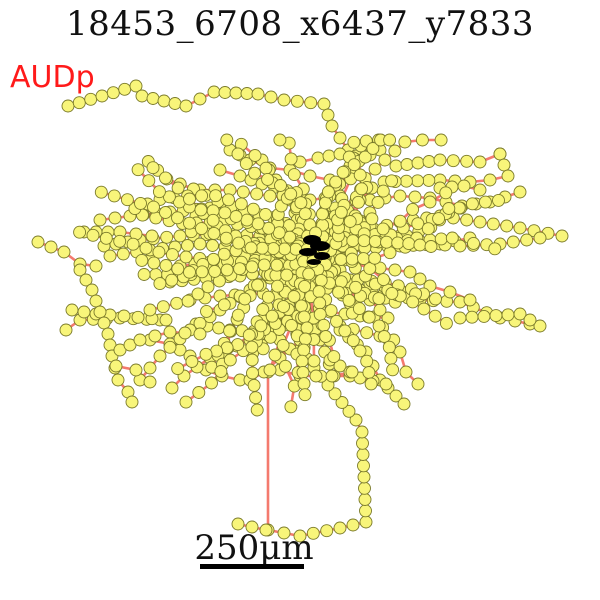 The width and height of the screenshot is (600, 600). Describe the element at coordinates (252, 566) in the screenshot. I see `scale-bar` at that location.